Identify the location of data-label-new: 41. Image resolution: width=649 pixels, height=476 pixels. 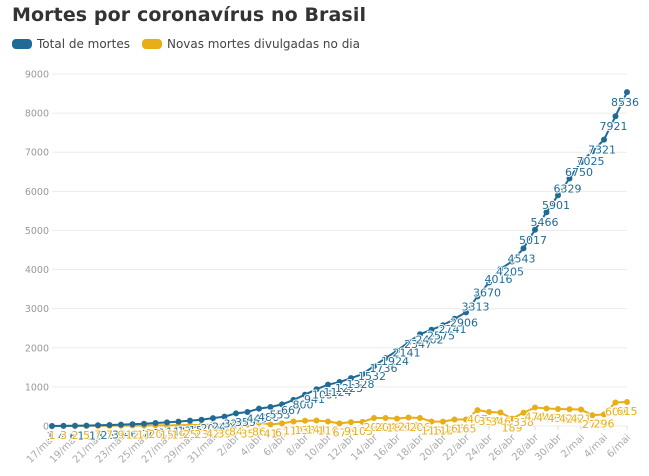
(271, 433).